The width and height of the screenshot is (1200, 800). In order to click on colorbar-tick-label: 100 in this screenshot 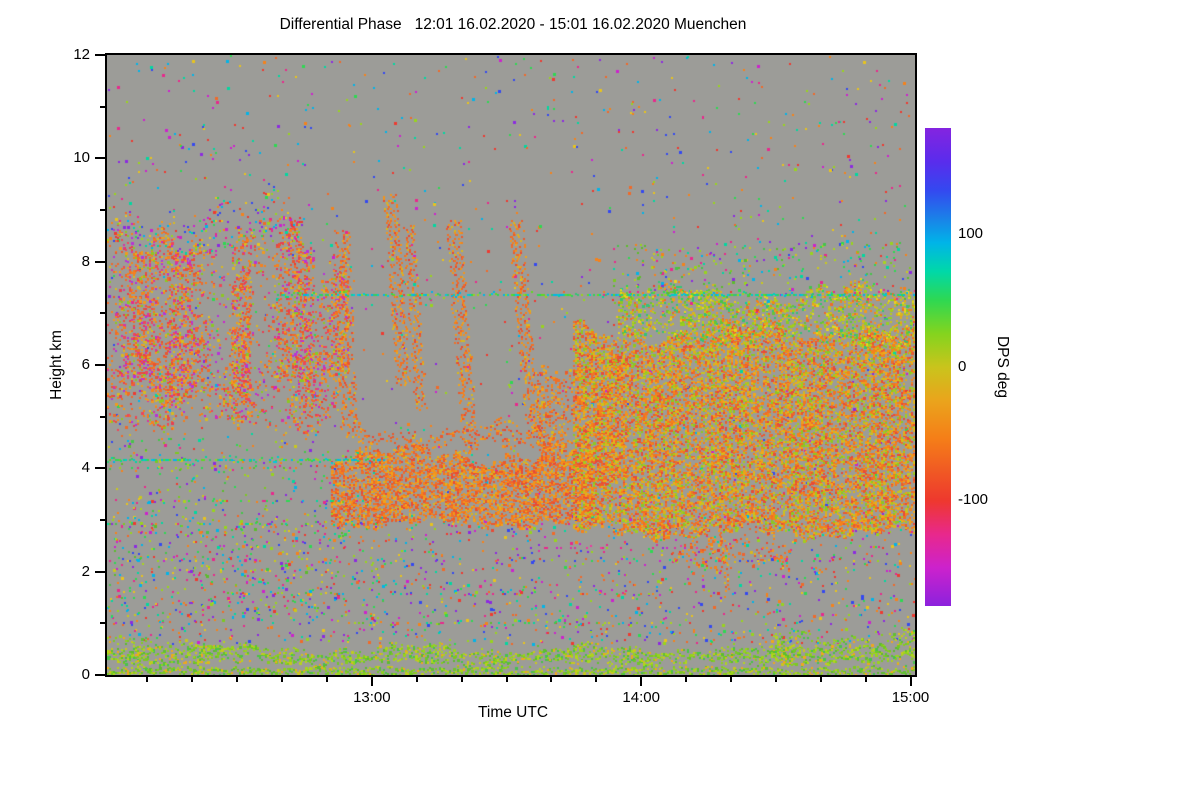, I will do `click(971, 234)`.